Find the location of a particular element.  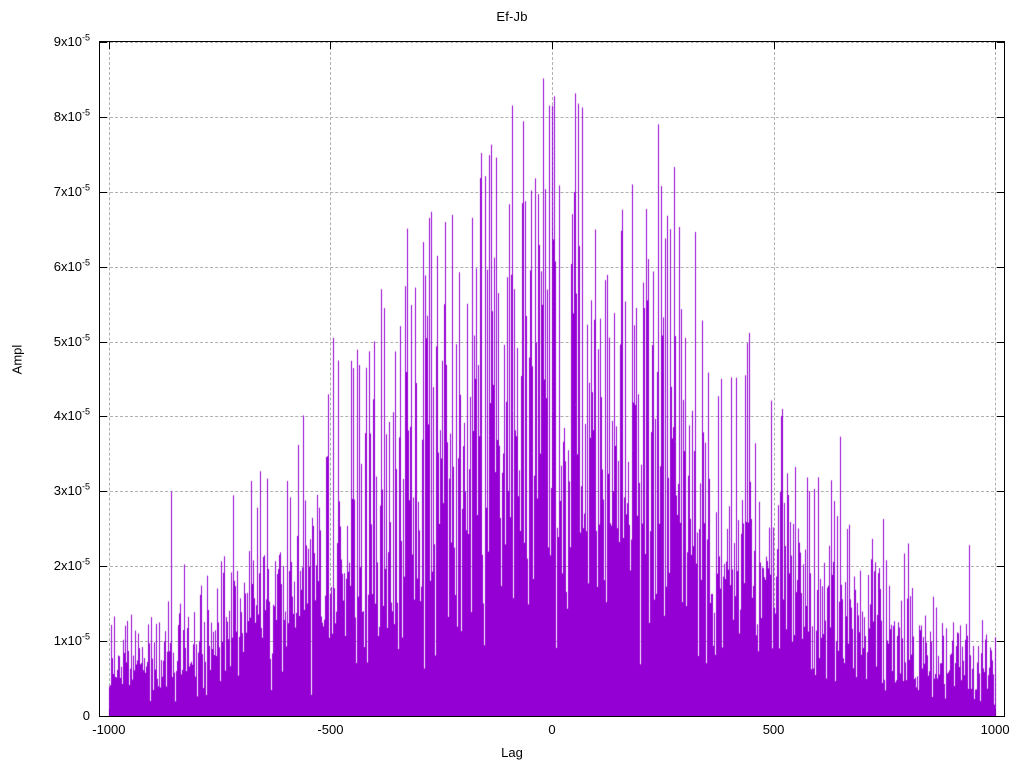

x-tick-label: 0 is located at coordinates (552, 729).